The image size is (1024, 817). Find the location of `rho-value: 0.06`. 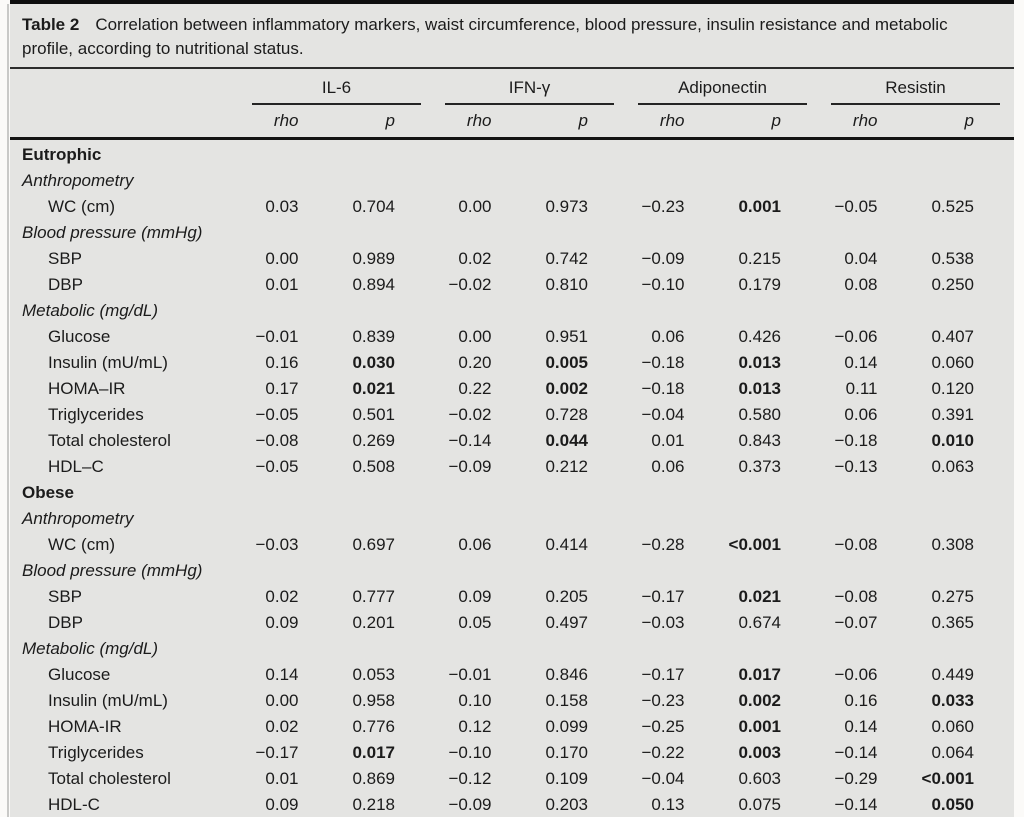

rho-value: 0.06 is located at coordinates (475, 544).